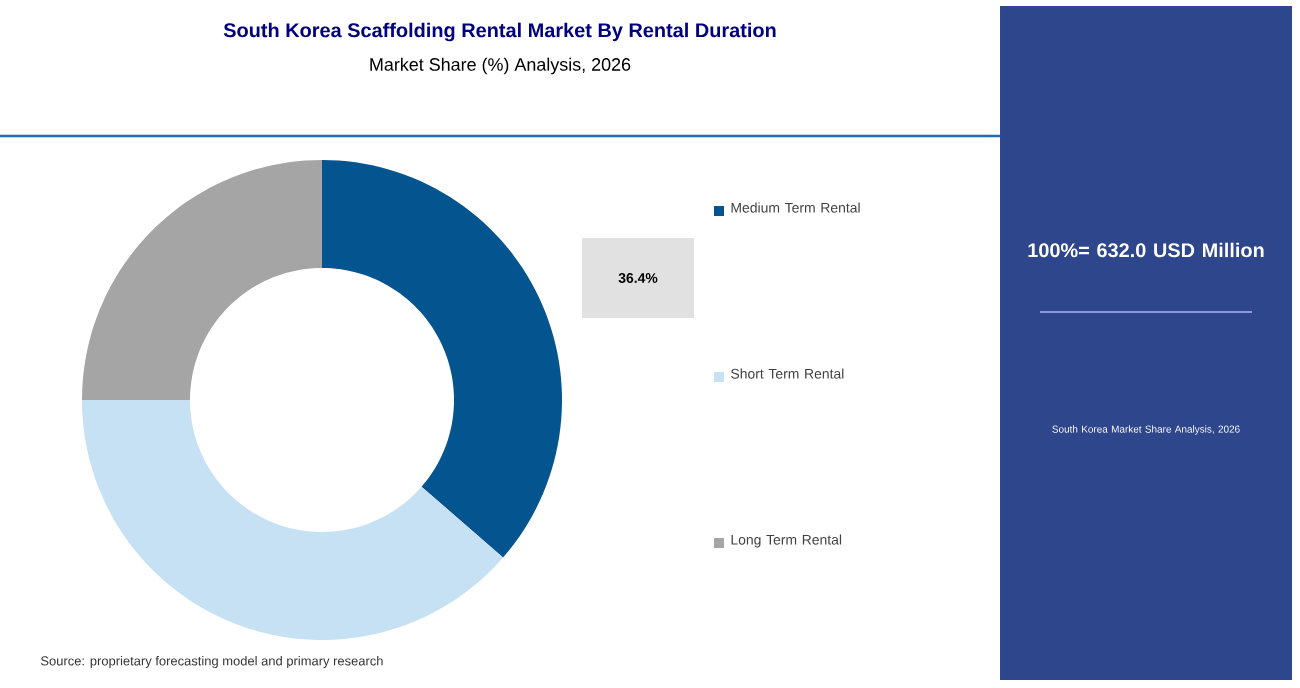  What do you see at coordinates (499, 32) in the screenshot?
I see `chart-title: South Korea Scaffolding Rental Market By Rental Duration` at bounding box center [499, 32].